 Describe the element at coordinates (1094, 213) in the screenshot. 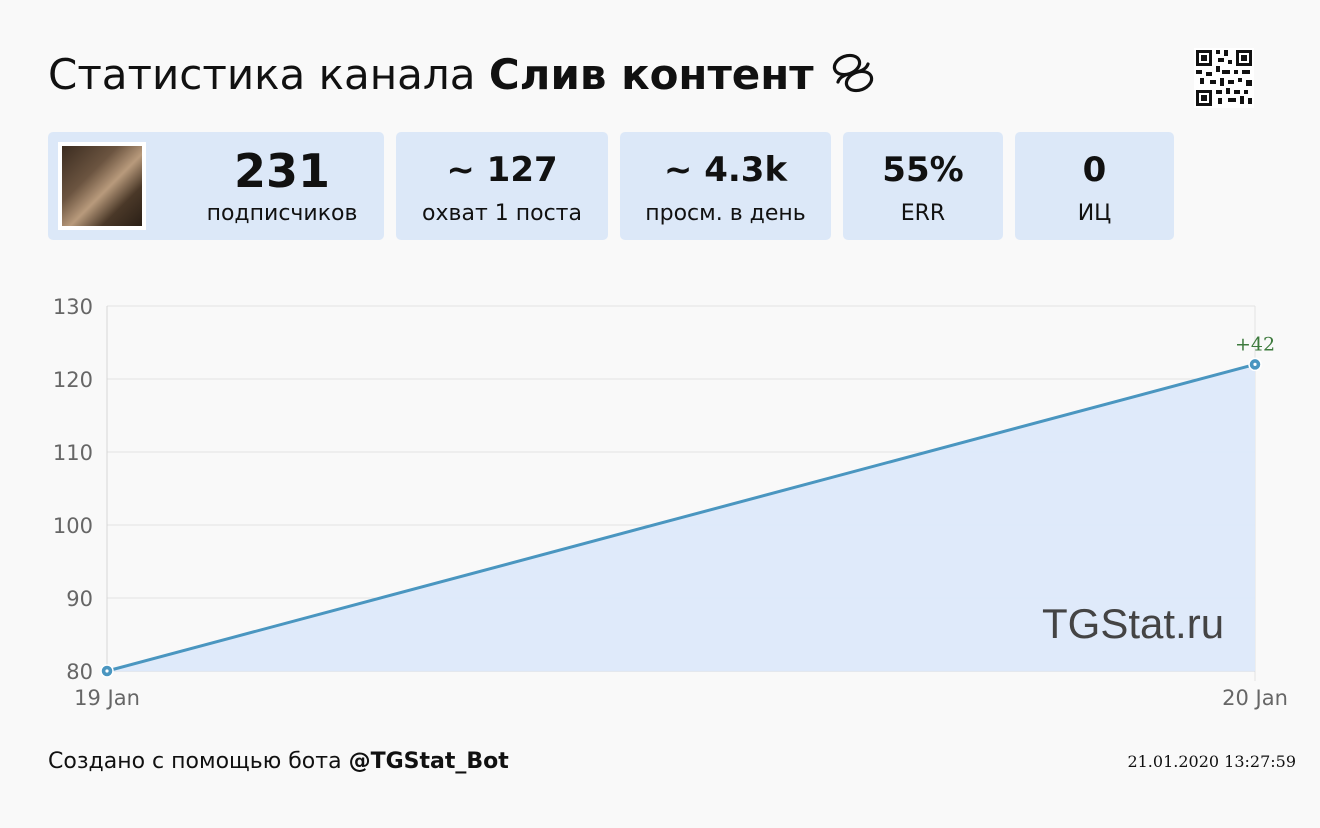

I see `stat-label: ИЦ` at that location.